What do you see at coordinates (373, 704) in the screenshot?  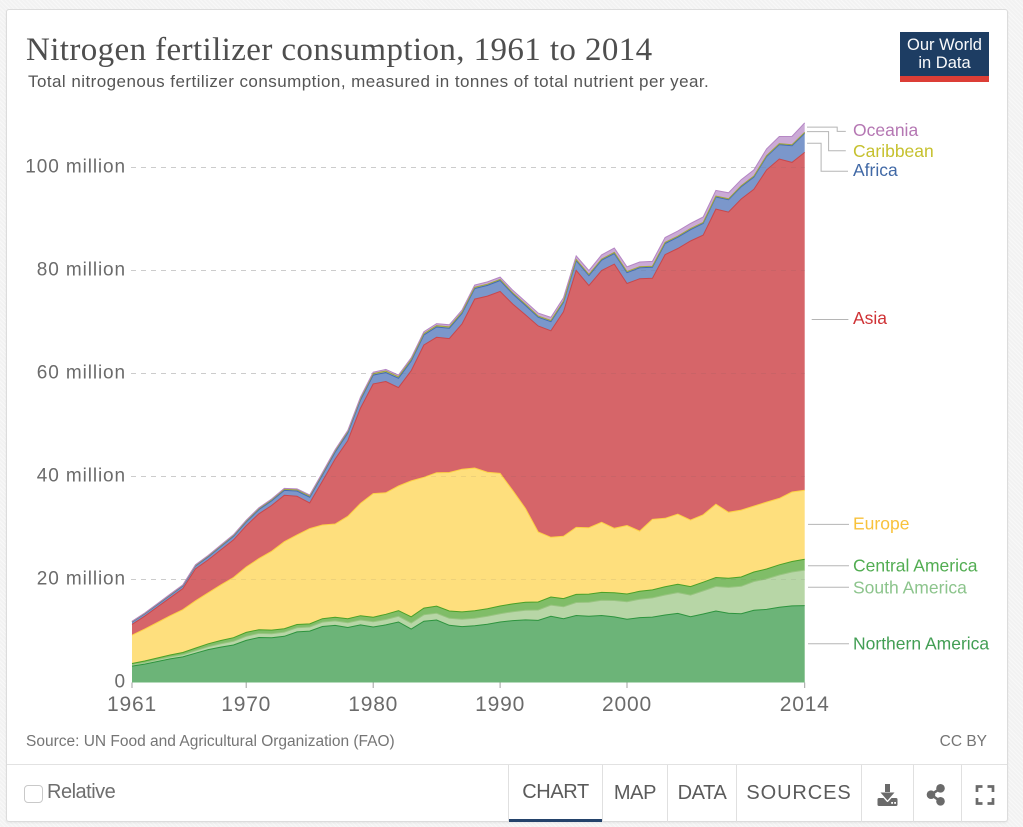 I see `svg-text: 1980` at bounding box center [373, 704].